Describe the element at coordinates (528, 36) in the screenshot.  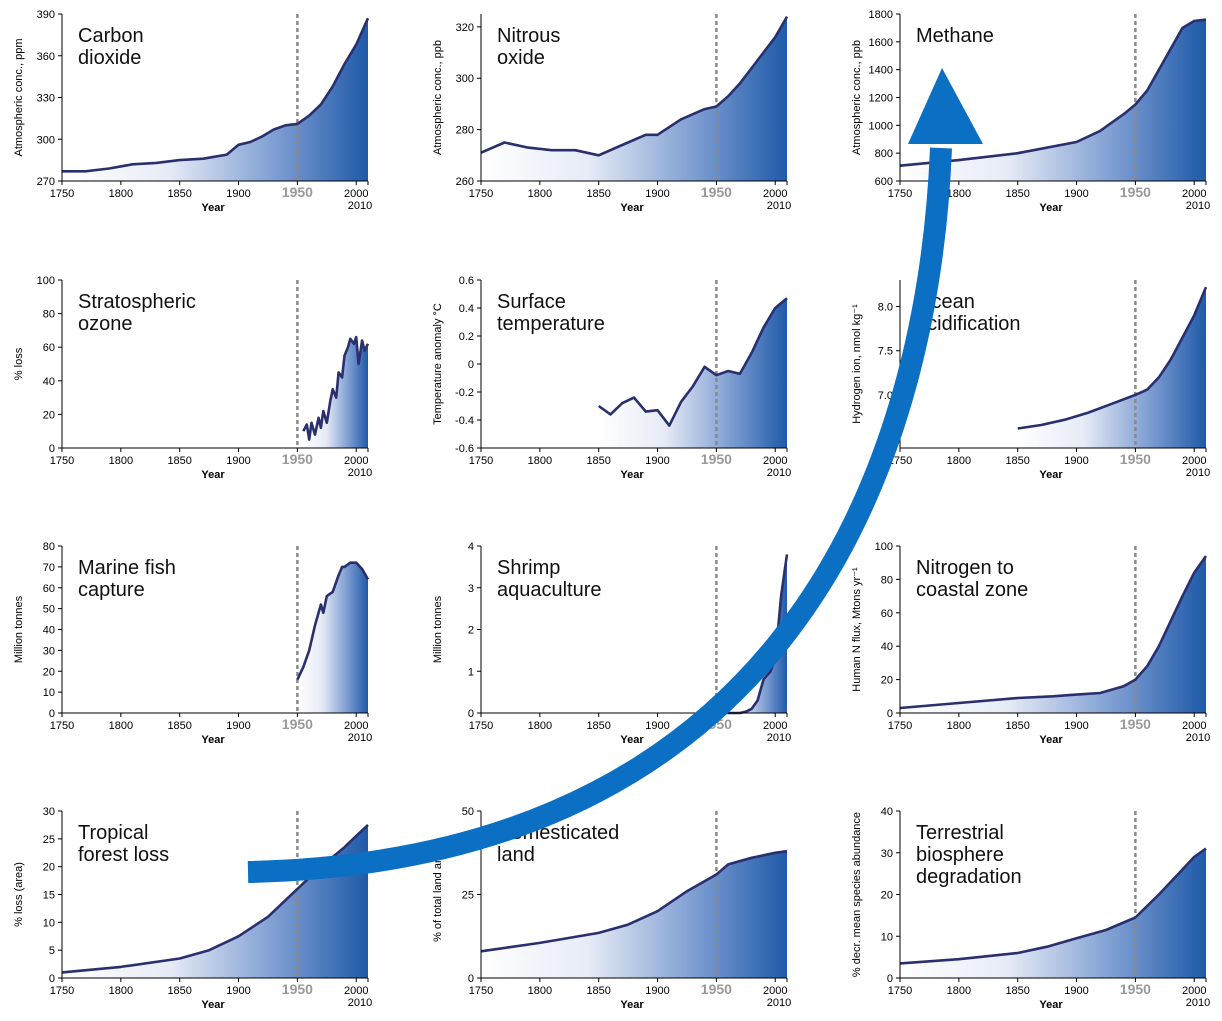
I see `panel-title: Nitrous` at that location.